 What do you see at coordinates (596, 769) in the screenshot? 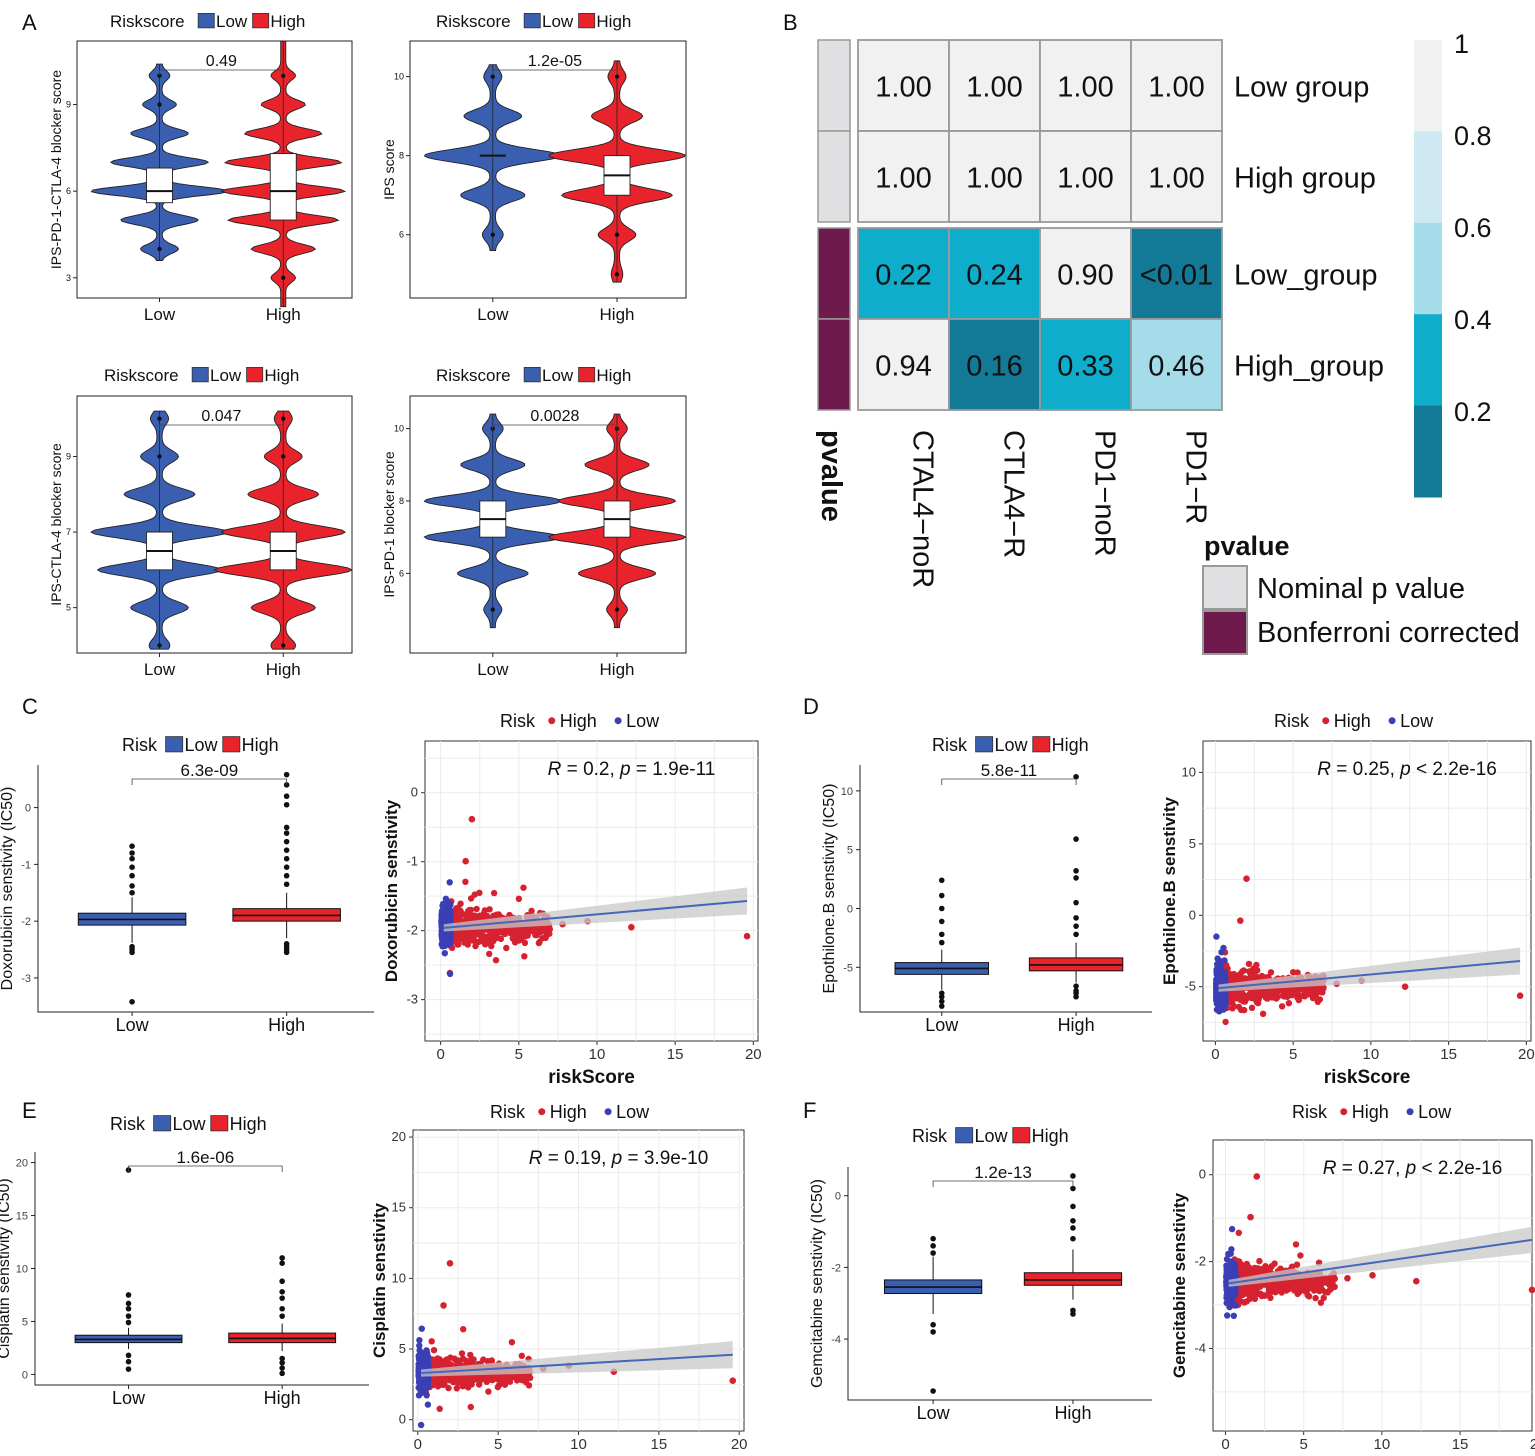
I see `stat-part: 0.2` at bounding box center [596, 769].